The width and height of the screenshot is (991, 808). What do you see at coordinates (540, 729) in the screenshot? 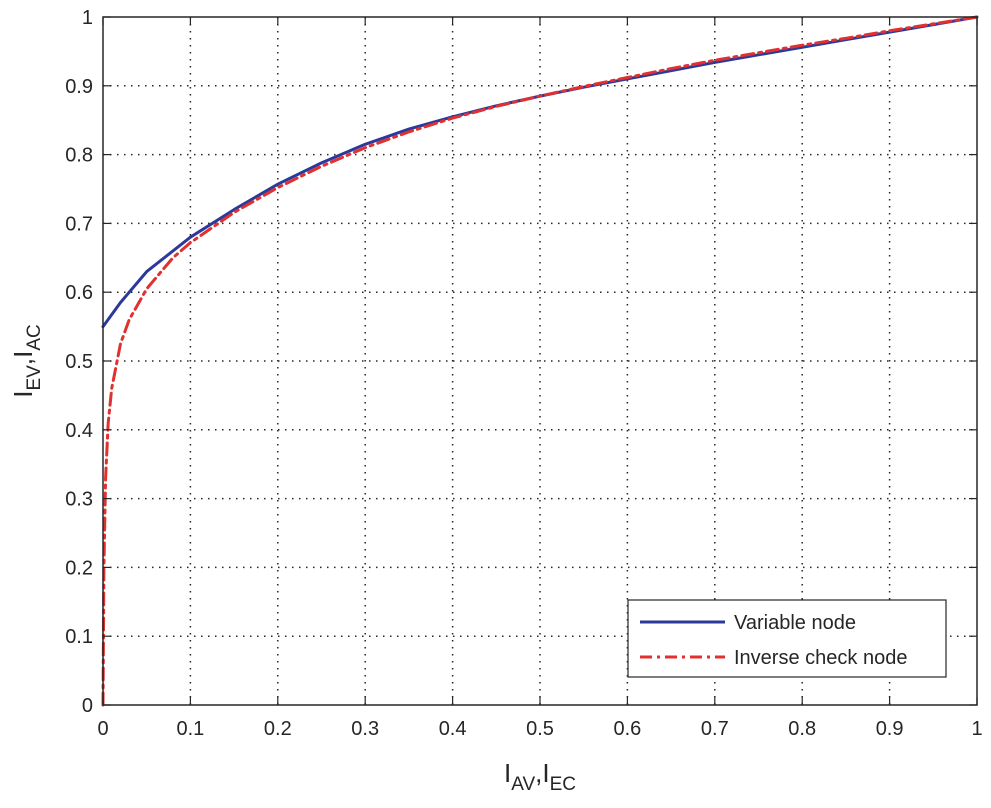
I see `x-tick-label-5: 0.5` at bounding box center [540, 729].